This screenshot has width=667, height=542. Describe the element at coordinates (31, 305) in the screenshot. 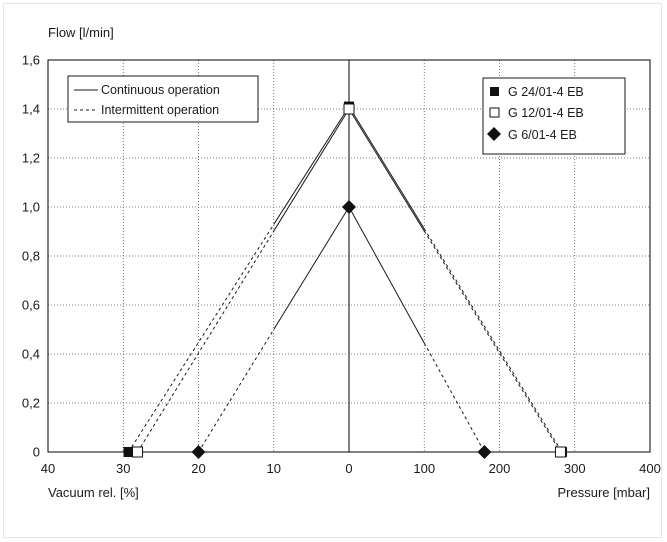

I see `y-tick-label: 0,6` at that location.